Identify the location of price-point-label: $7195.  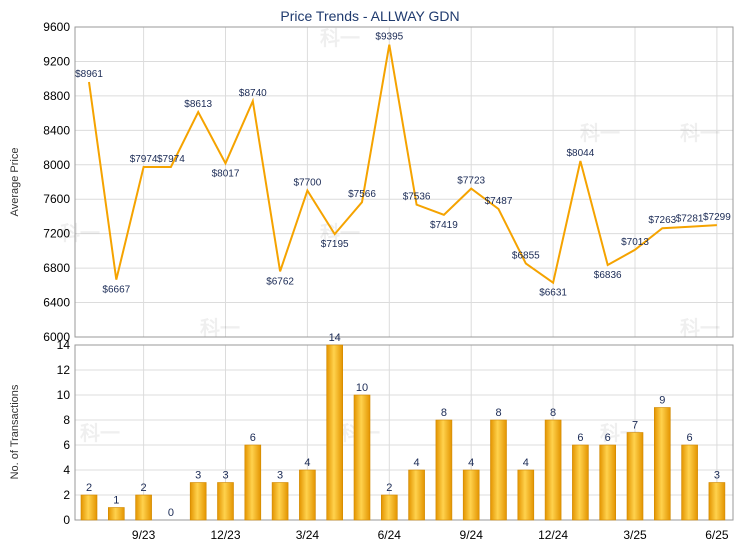
(335, 244).